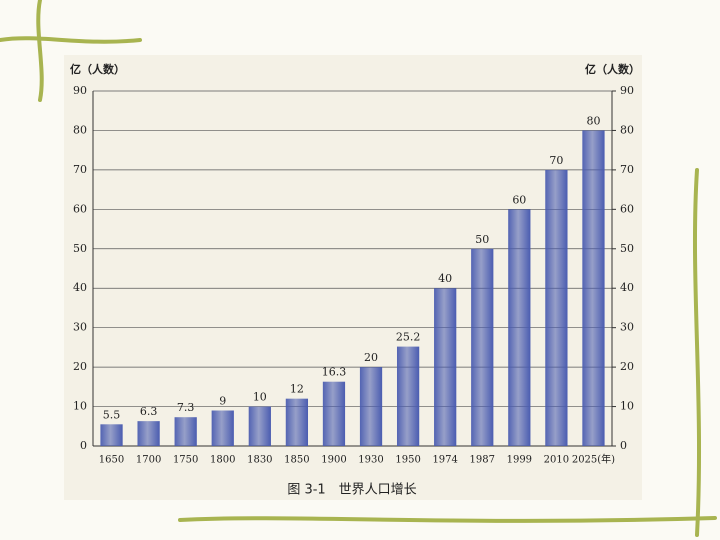 The width and height of the screenshot is (720, 540). I want to click on value-label: 9, so click(222, 401).